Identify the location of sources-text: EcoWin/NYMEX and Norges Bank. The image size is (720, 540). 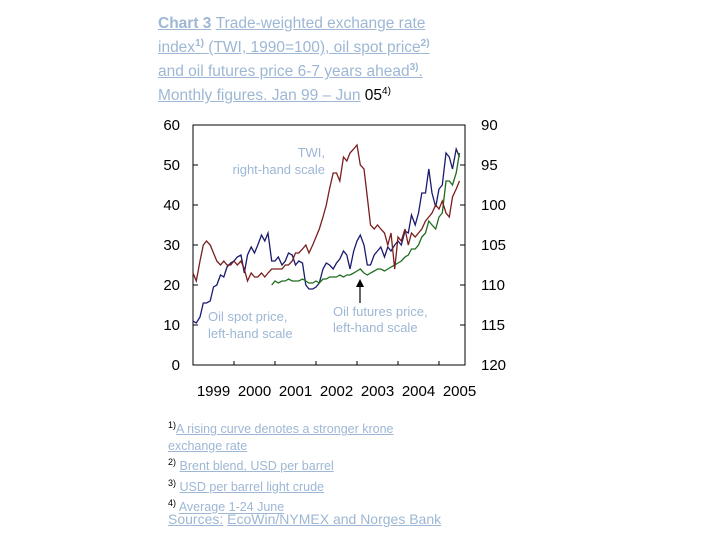
(334, 519).